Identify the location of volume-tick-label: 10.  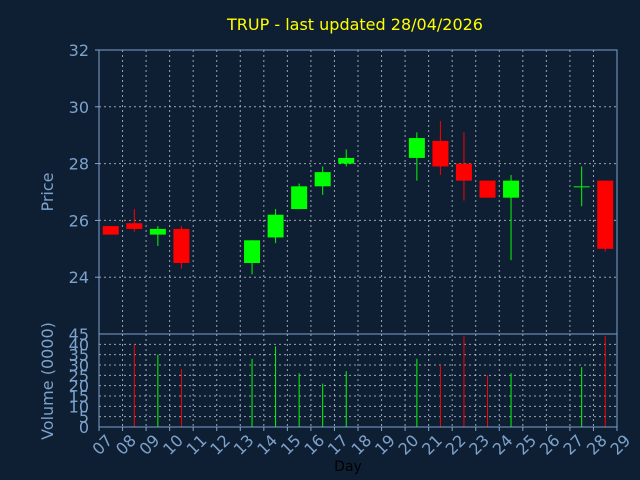
(79, 406).